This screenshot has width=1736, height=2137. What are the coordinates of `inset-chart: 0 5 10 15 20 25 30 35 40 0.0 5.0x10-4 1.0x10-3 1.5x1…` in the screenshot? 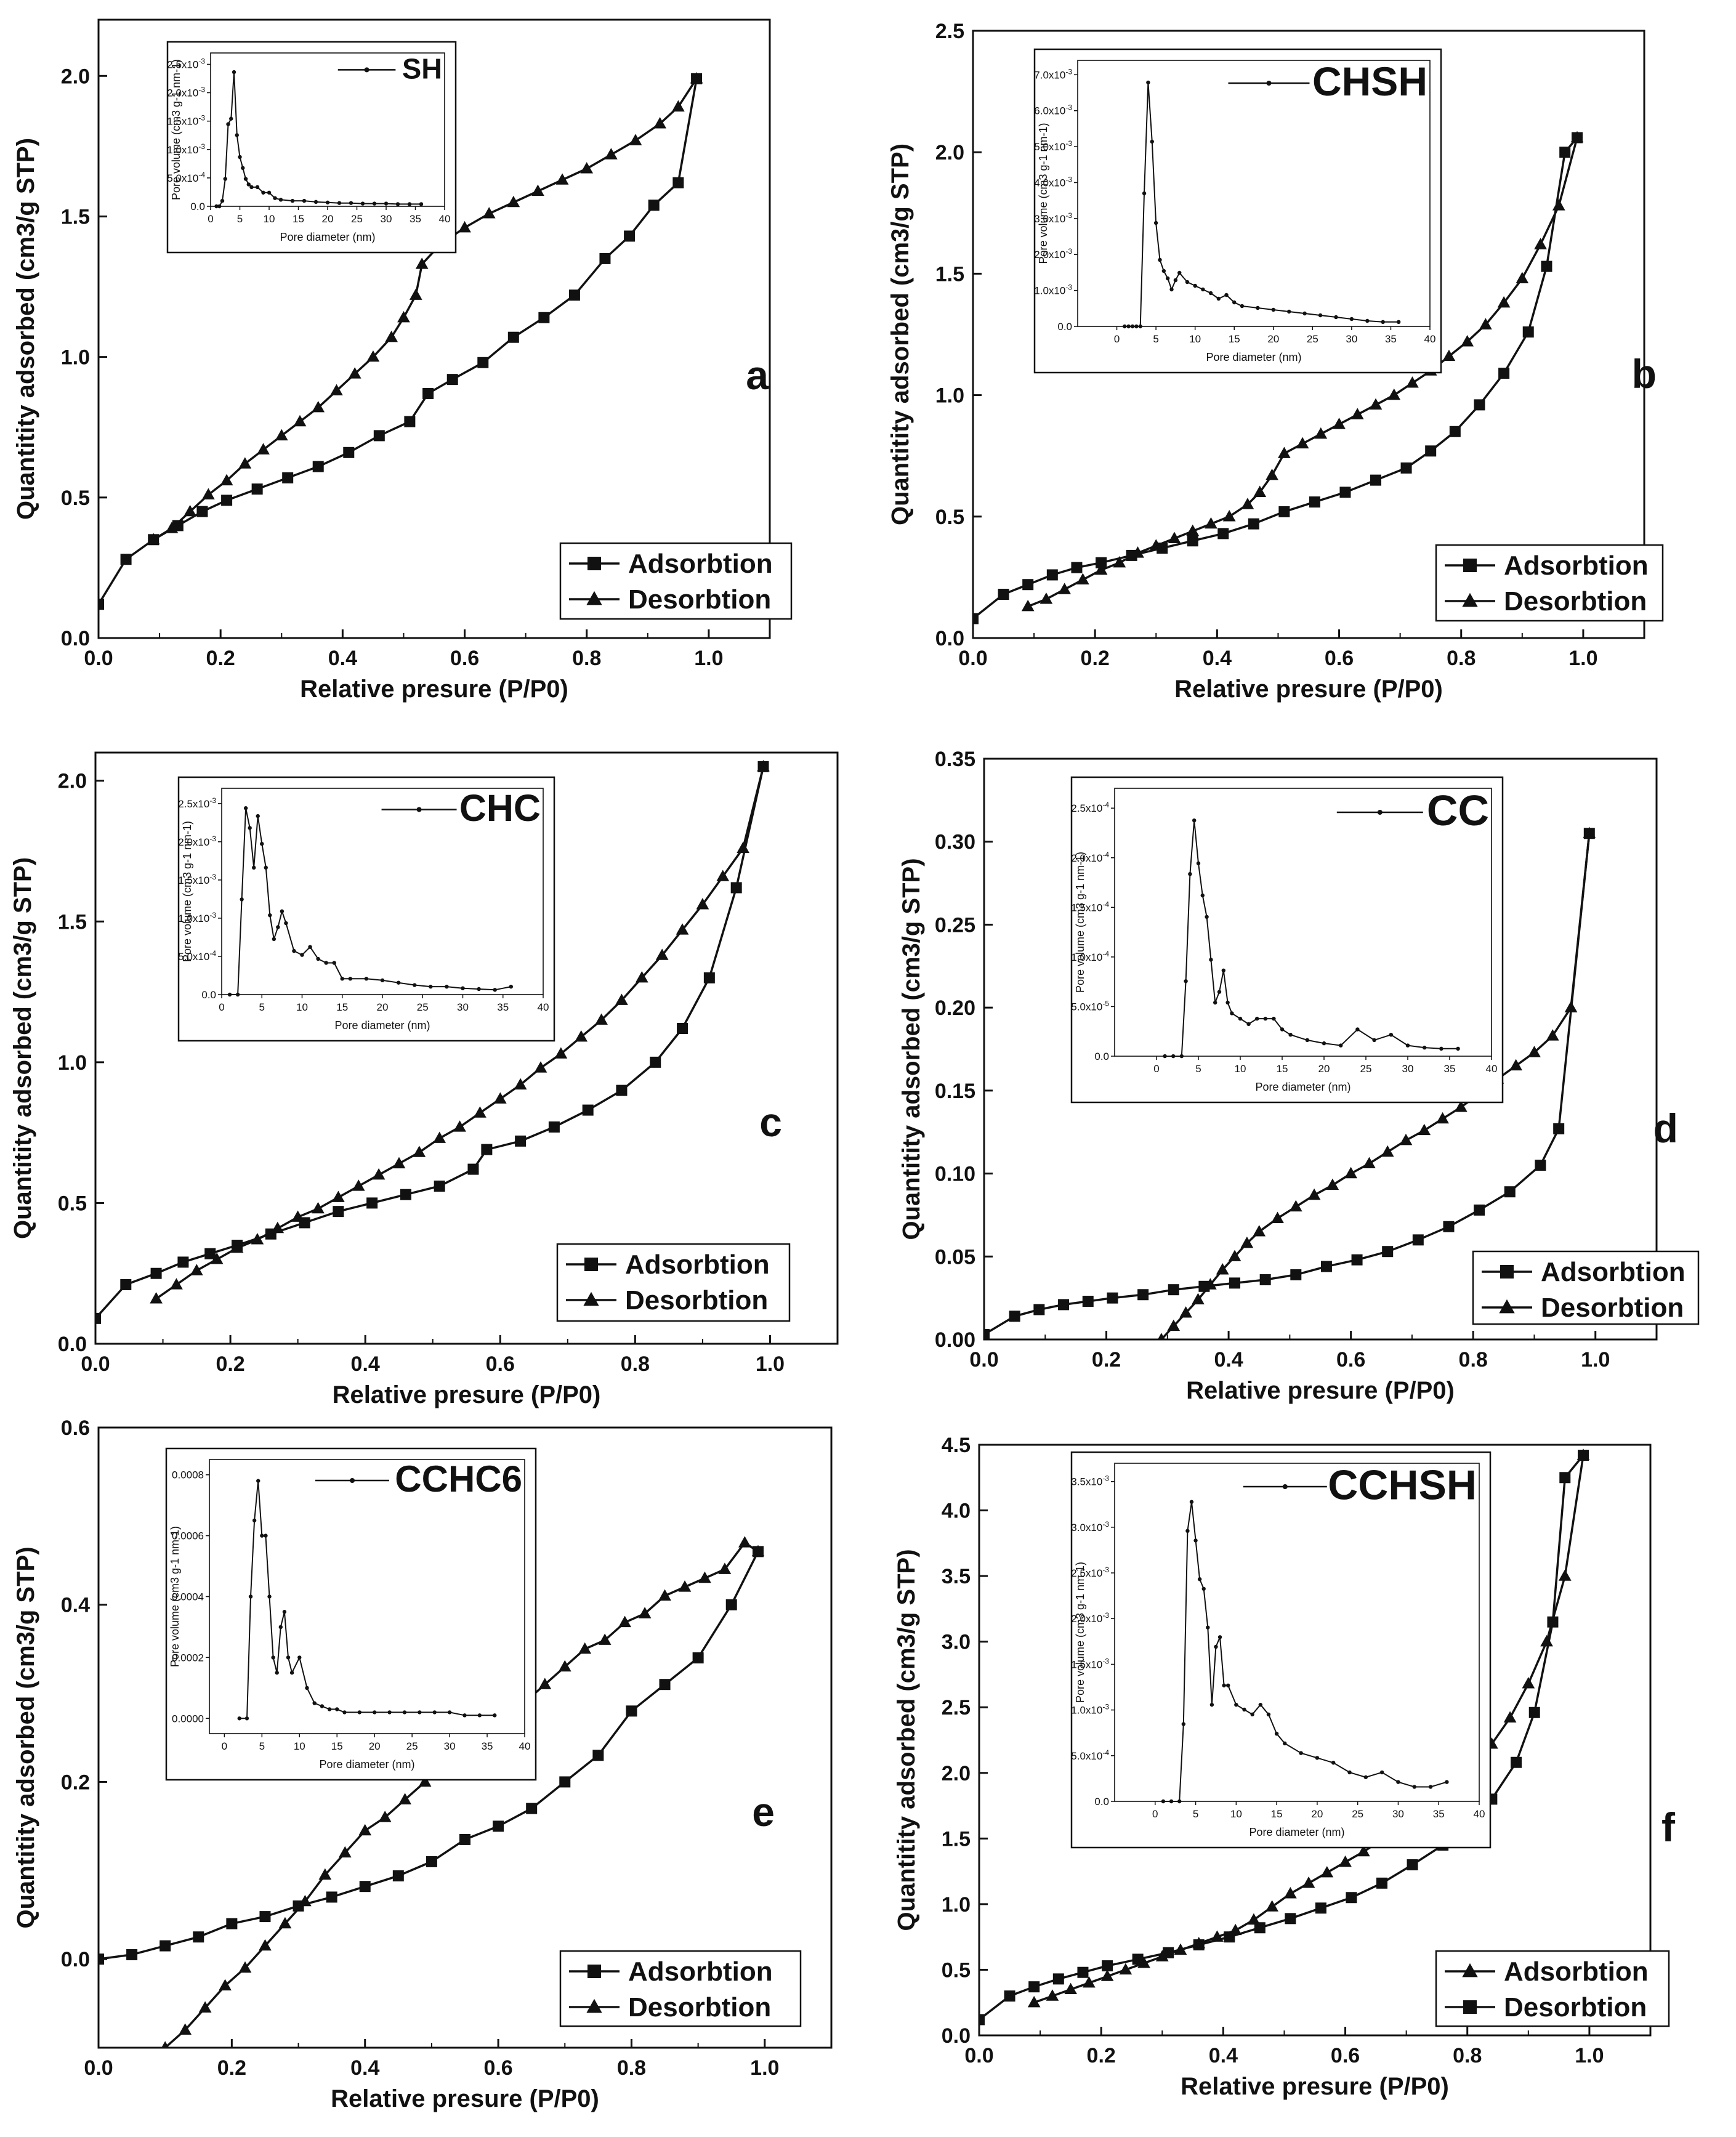 It's located at (311, 147).